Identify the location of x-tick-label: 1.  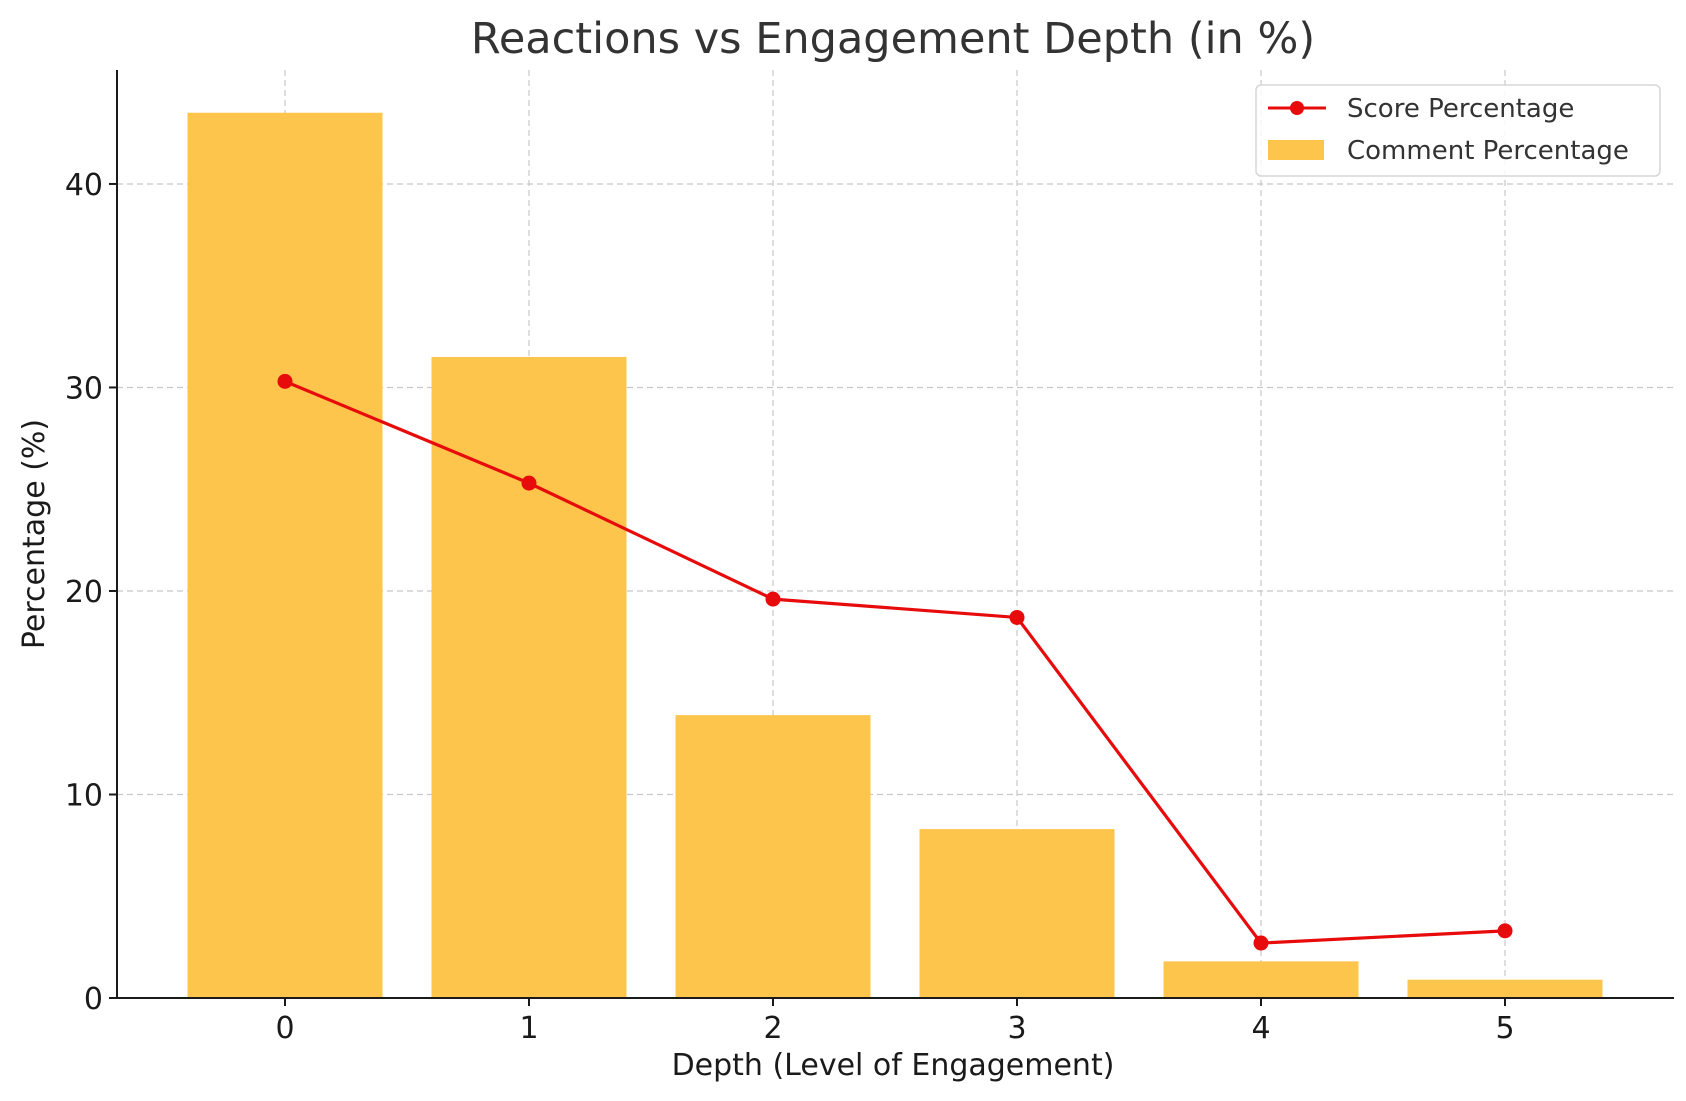
(528, 1028).